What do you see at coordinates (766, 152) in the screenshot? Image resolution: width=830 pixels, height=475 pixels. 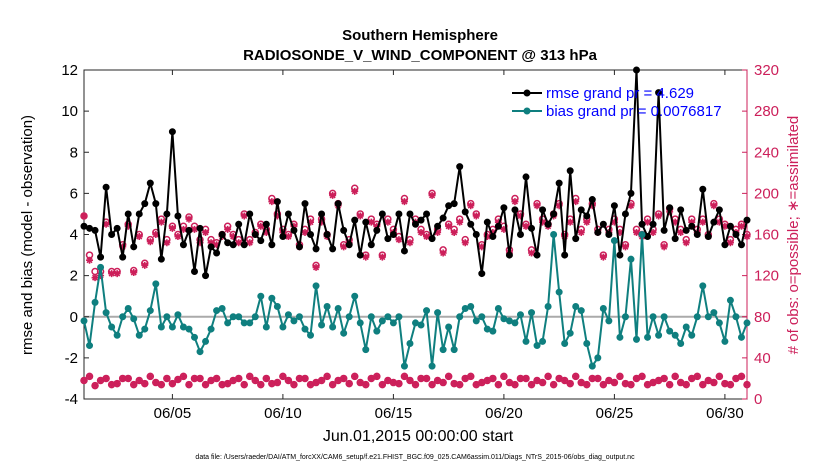 I see `y-tick-label-right-6: 240` at bounding box center [766, 152].